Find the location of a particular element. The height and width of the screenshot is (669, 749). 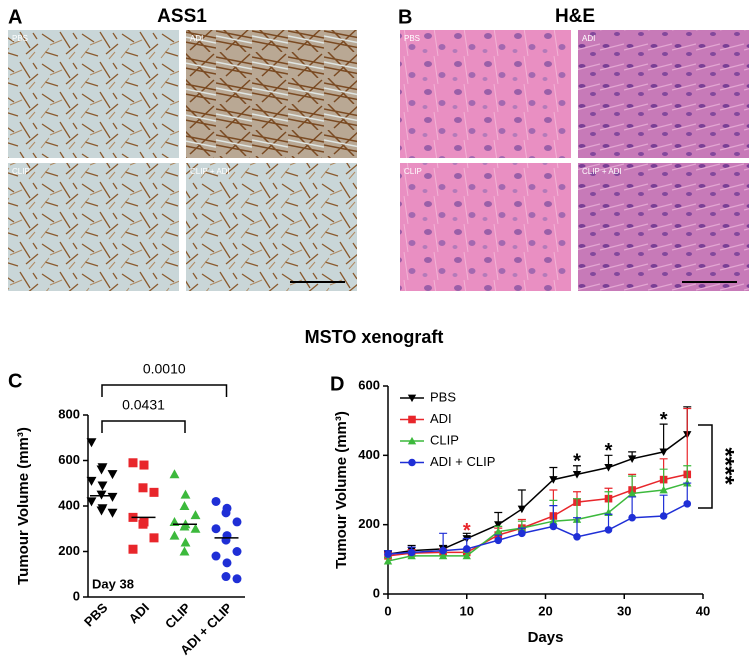

section-title: MSTO xenograft is located at coordinates (374, 337).